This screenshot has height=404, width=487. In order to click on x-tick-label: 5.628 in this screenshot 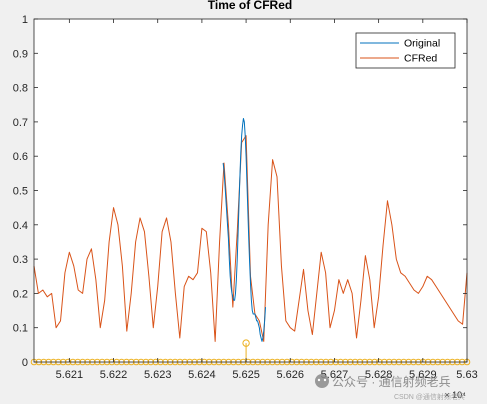, I will do `click(379, 375)`.